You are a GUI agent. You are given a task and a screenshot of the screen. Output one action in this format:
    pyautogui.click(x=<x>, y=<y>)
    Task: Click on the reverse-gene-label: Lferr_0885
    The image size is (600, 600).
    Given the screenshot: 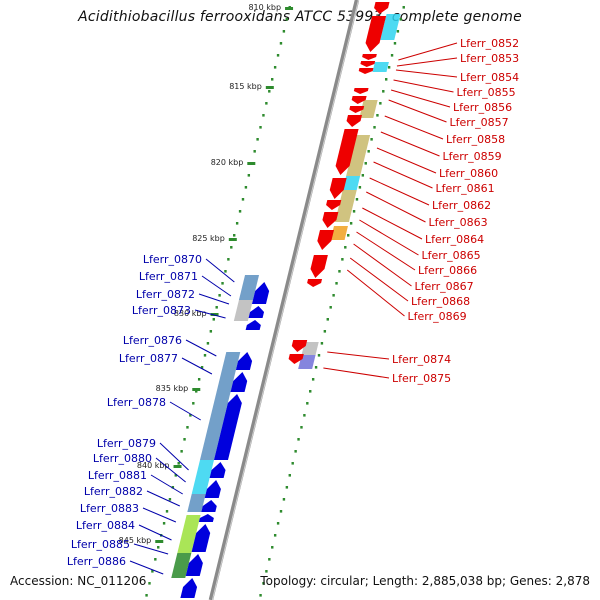 What is the action you would take?
    pyautogui.click(x=100, y=544)
    